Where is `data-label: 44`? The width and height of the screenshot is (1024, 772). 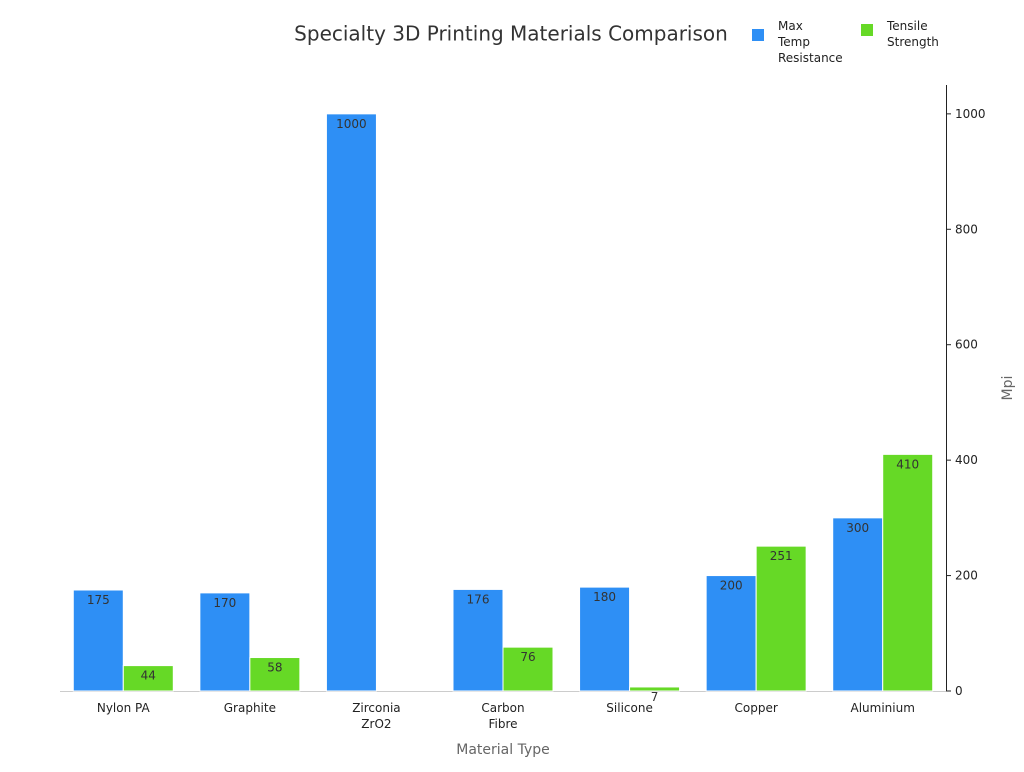
data-label: 44 is located at coordinates (148, 676).